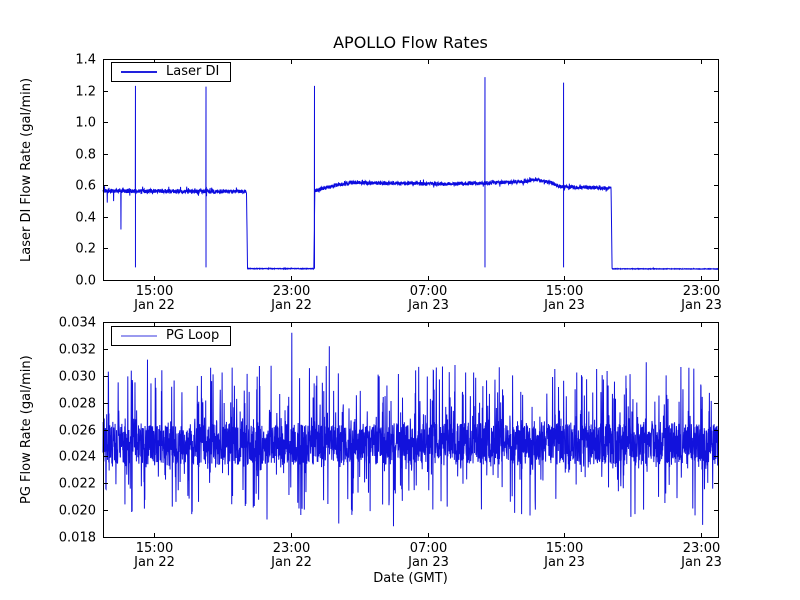 The image size is (800, 600). What do you see at coordinates (85, 281) in the screenshot?
I see `y-tick-label: 0.0` at bounding box center [85, 281].